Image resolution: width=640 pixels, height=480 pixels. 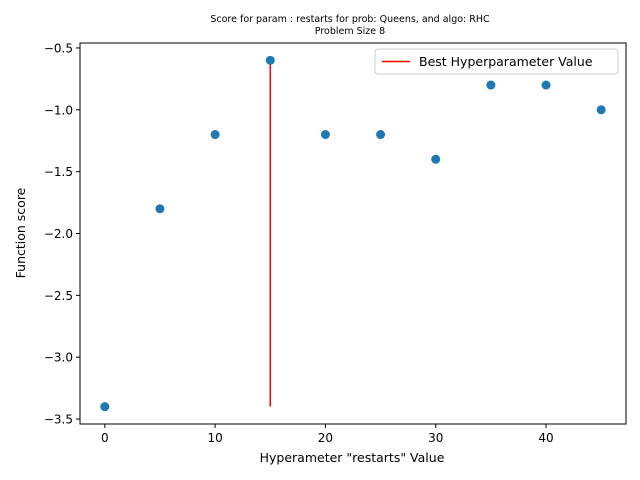 I want to click on y-tick-label: −3.0, so click(x=58, y=358).